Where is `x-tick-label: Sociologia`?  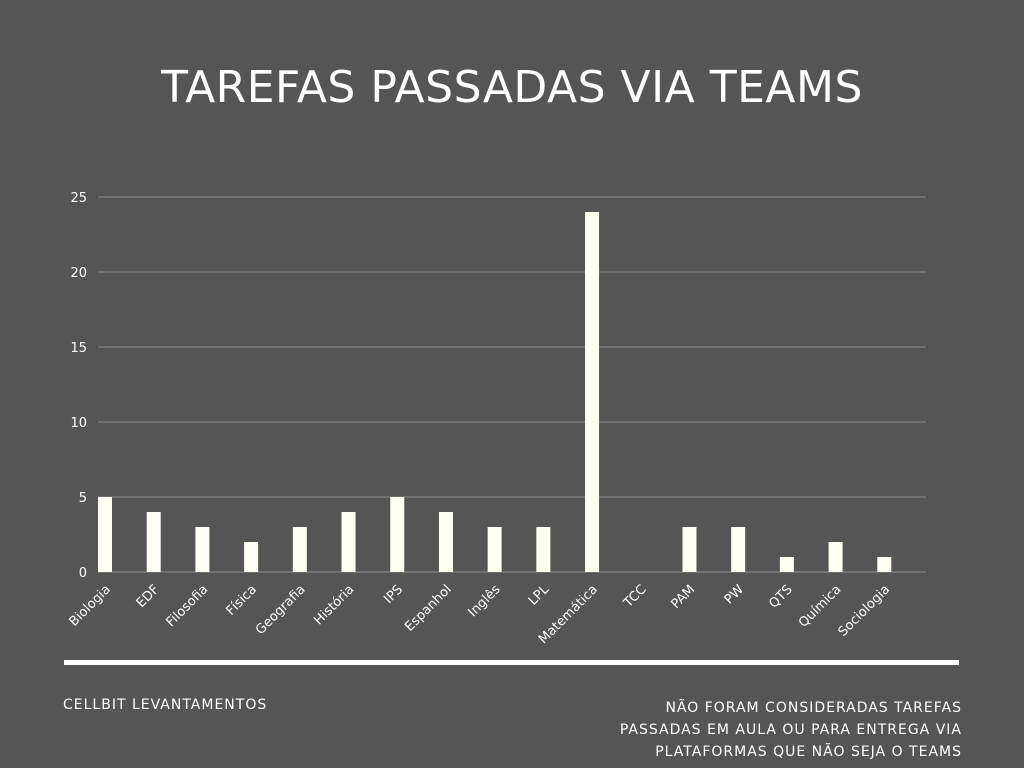
x-tick-label: Sociologia is located at coordinates (865, 611).